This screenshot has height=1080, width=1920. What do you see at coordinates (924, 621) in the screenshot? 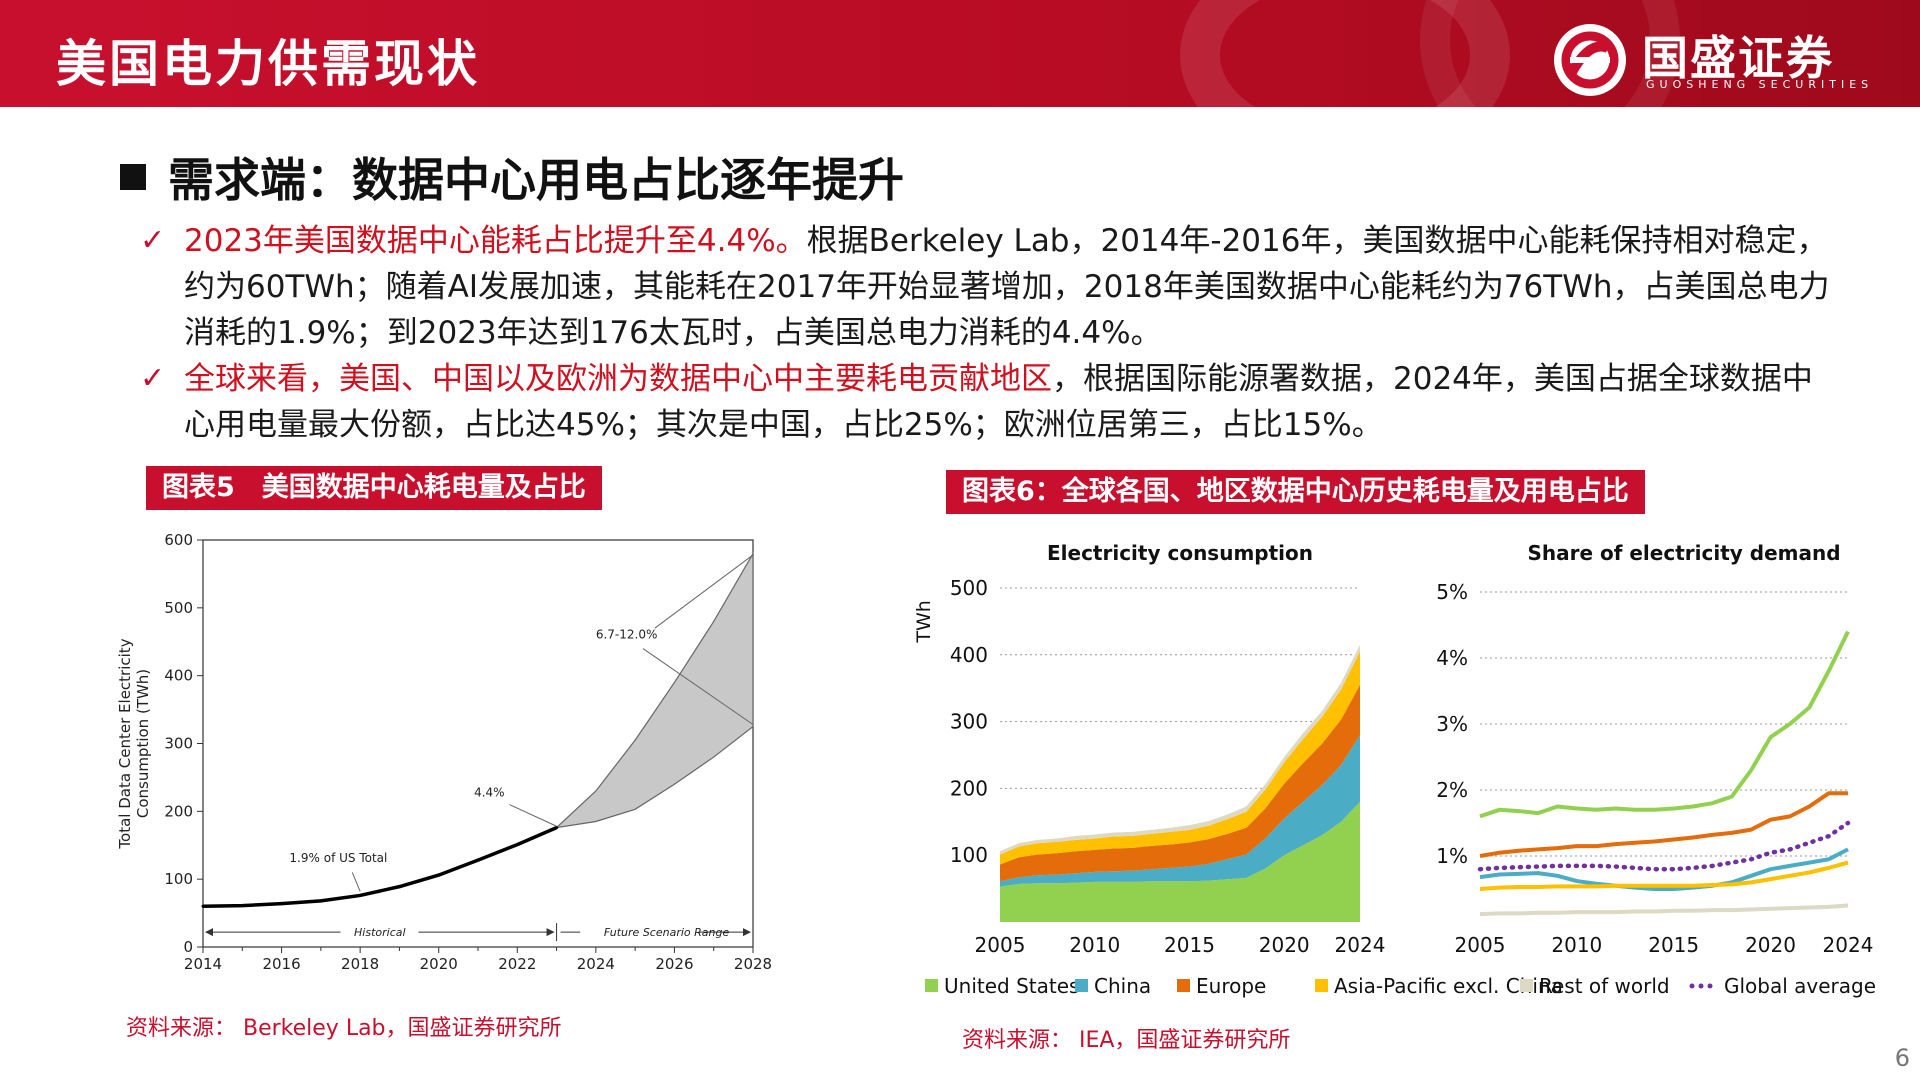
I see `y-axis-label: TWh` at bounding box center [924, 621].